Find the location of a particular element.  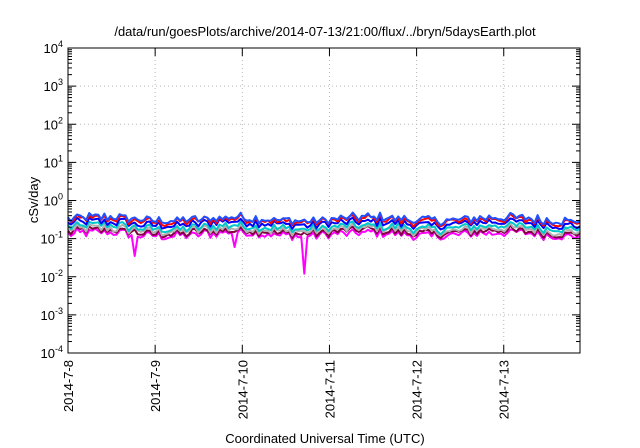

y-tick-label: 10⁻¹ is located at coordinates (52, 238).